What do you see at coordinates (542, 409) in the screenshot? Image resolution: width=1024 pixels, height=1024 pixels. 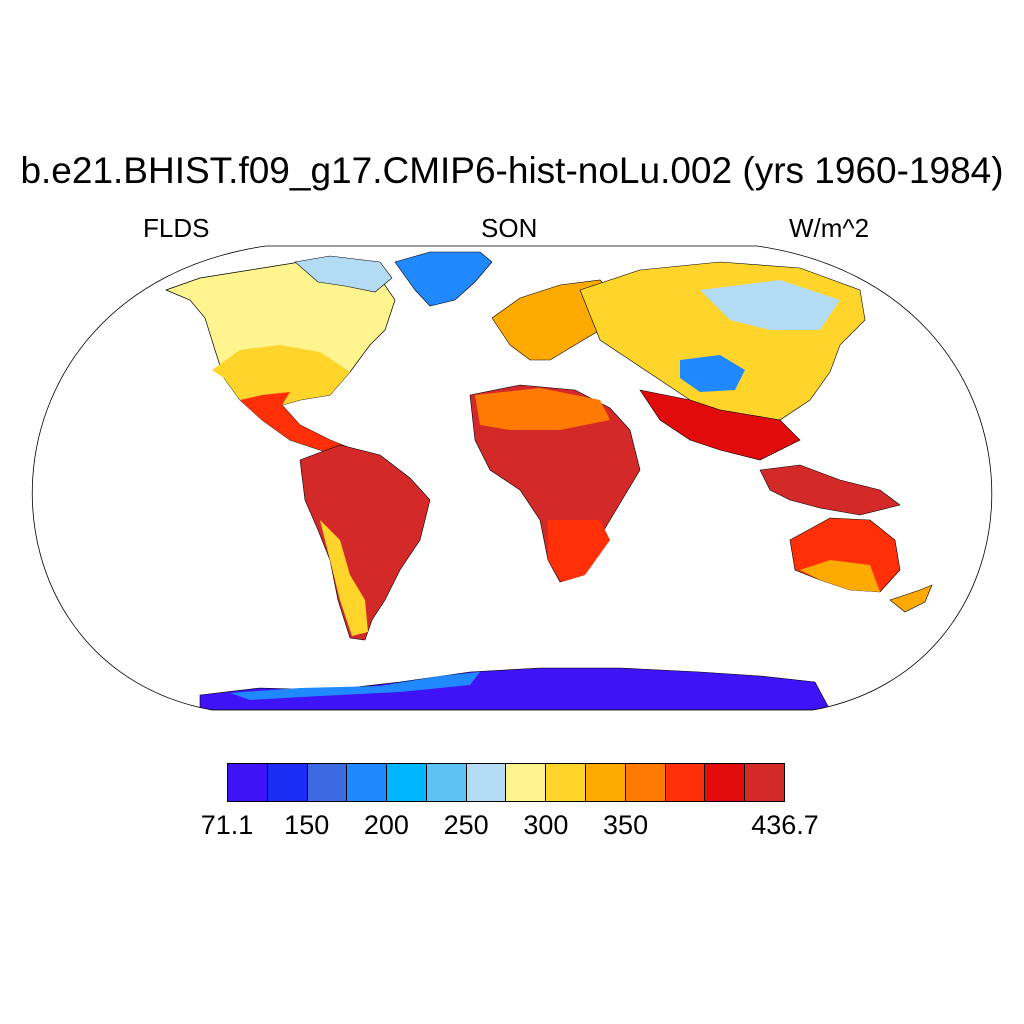 I see `sahara-warm` at bounding box center [542, 409].